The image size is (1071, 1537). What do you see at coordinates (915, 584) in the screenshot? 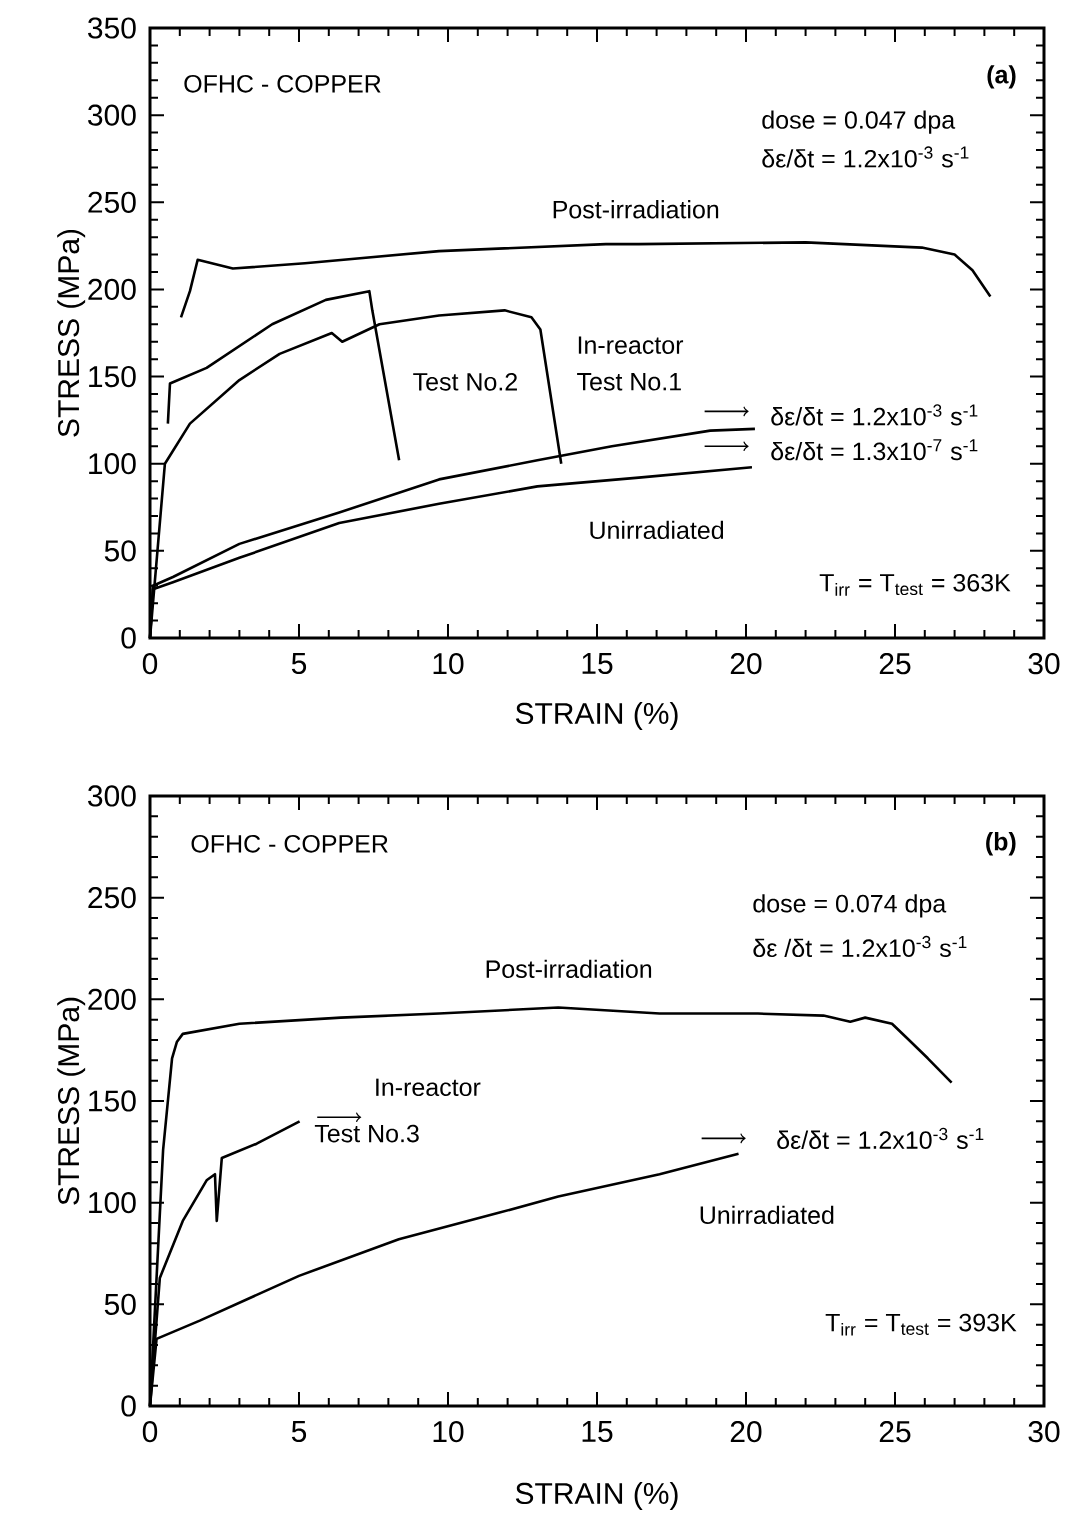
I see `annotation: T$_{irr}$ = T$_{test}$ = 363K` at bounding box center [915, 584].